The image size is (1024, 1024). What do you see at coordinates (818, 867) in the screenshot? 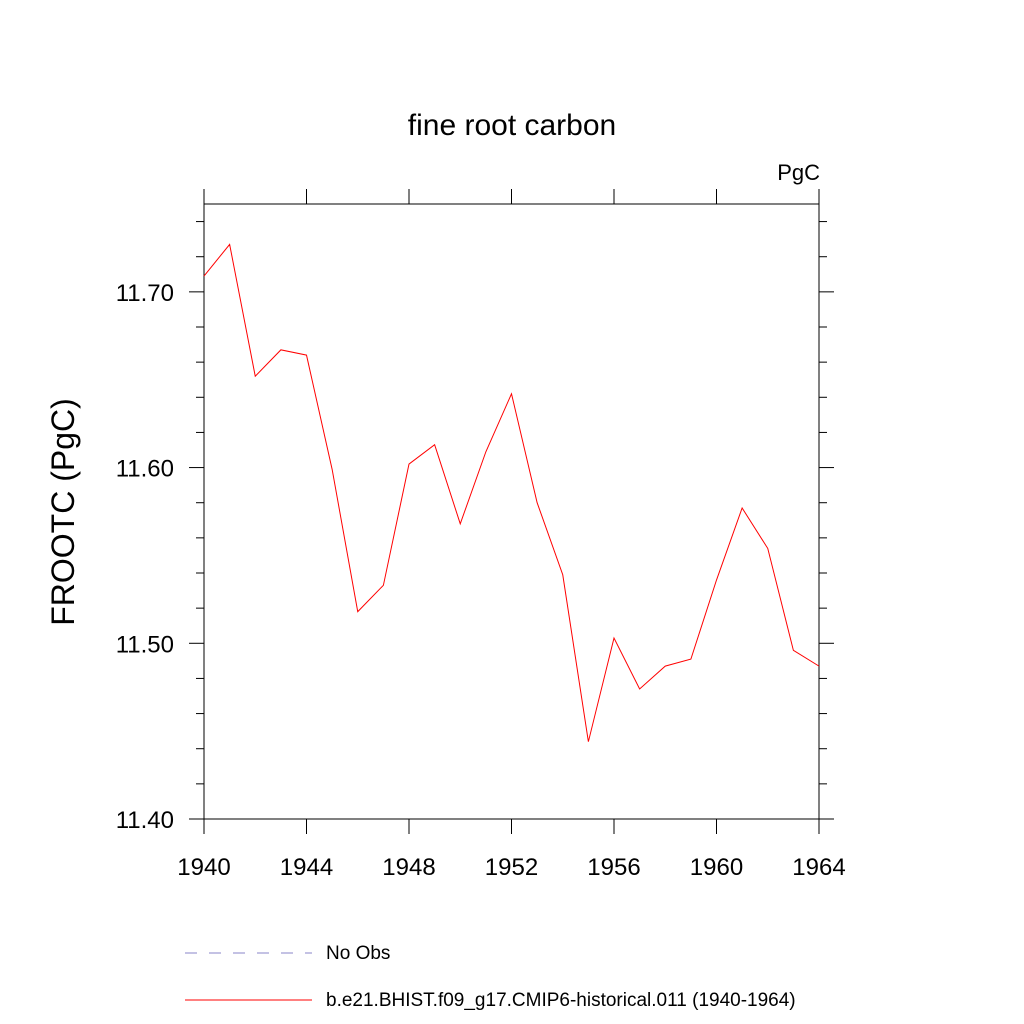
I see `x-tick-label-1964: 1964` at bounding box center [818, 867].